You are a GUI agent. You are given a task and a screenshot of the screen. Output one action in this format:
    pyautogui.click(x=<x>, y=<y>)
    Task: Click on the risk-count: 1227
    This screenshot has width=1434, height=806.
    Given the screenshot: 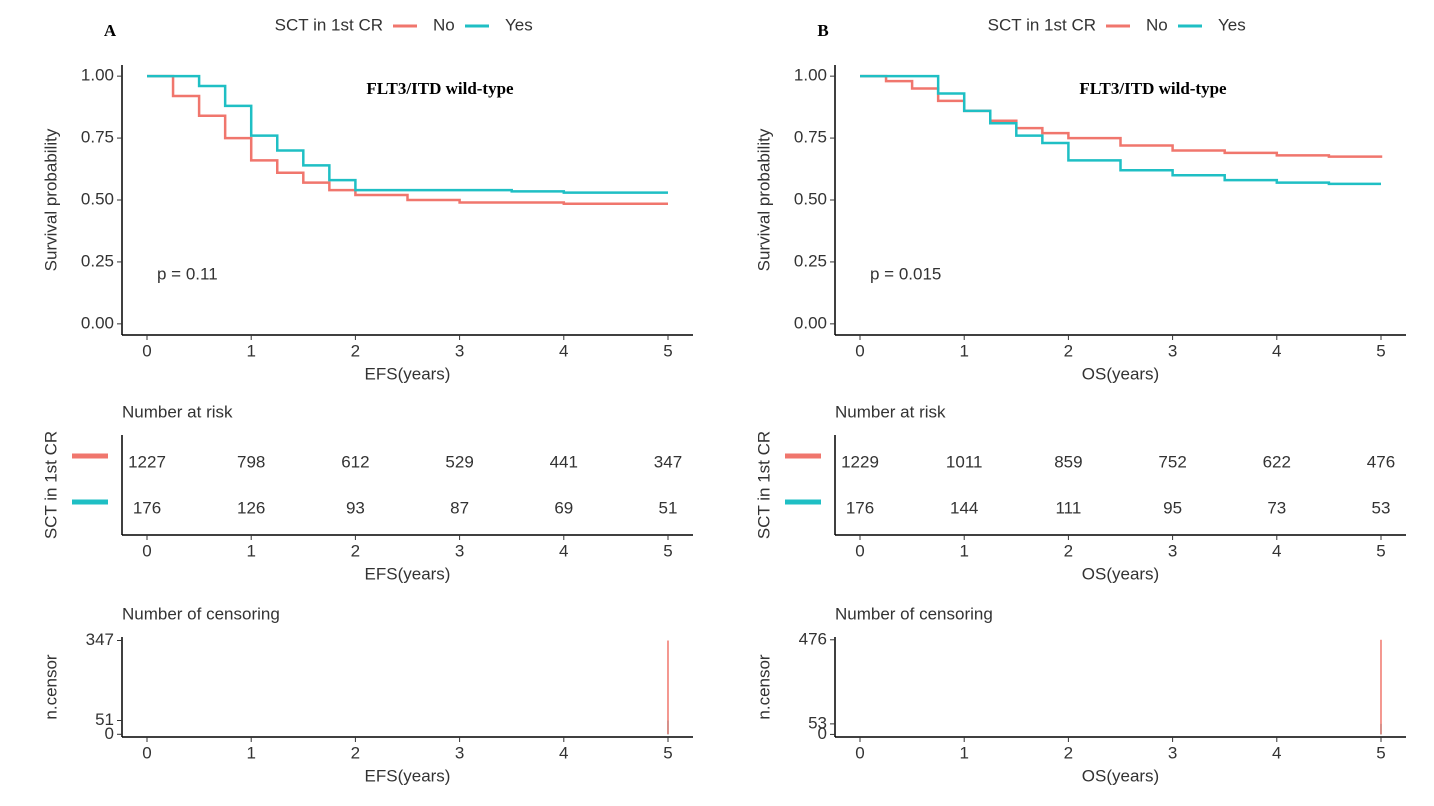 What is the action you would take?
    pyautogui.click(x=147, y=461)
    